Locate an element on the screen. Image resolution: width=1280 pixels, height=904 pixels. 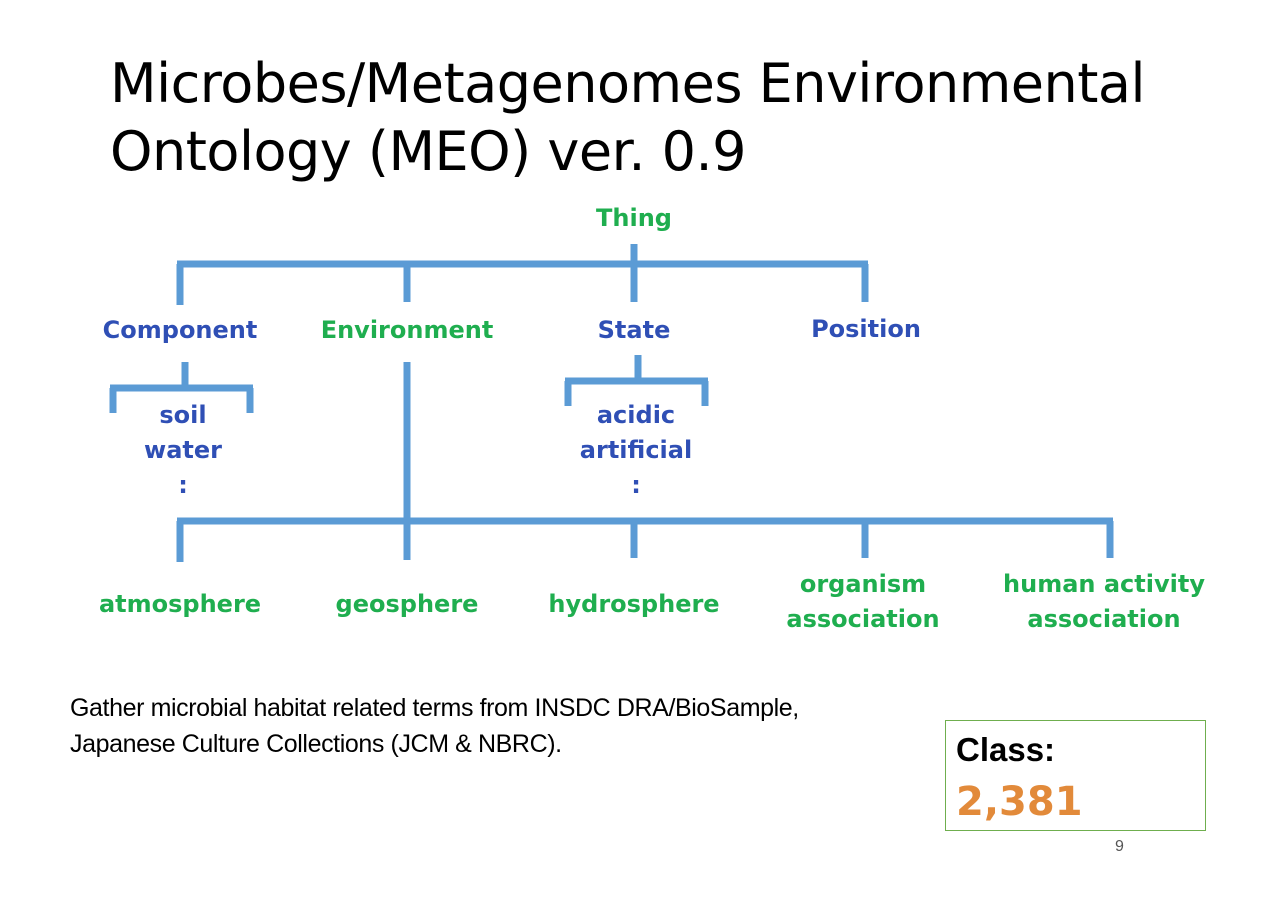
class-count-value: 2,381 is located at coordinates (1019, 802).